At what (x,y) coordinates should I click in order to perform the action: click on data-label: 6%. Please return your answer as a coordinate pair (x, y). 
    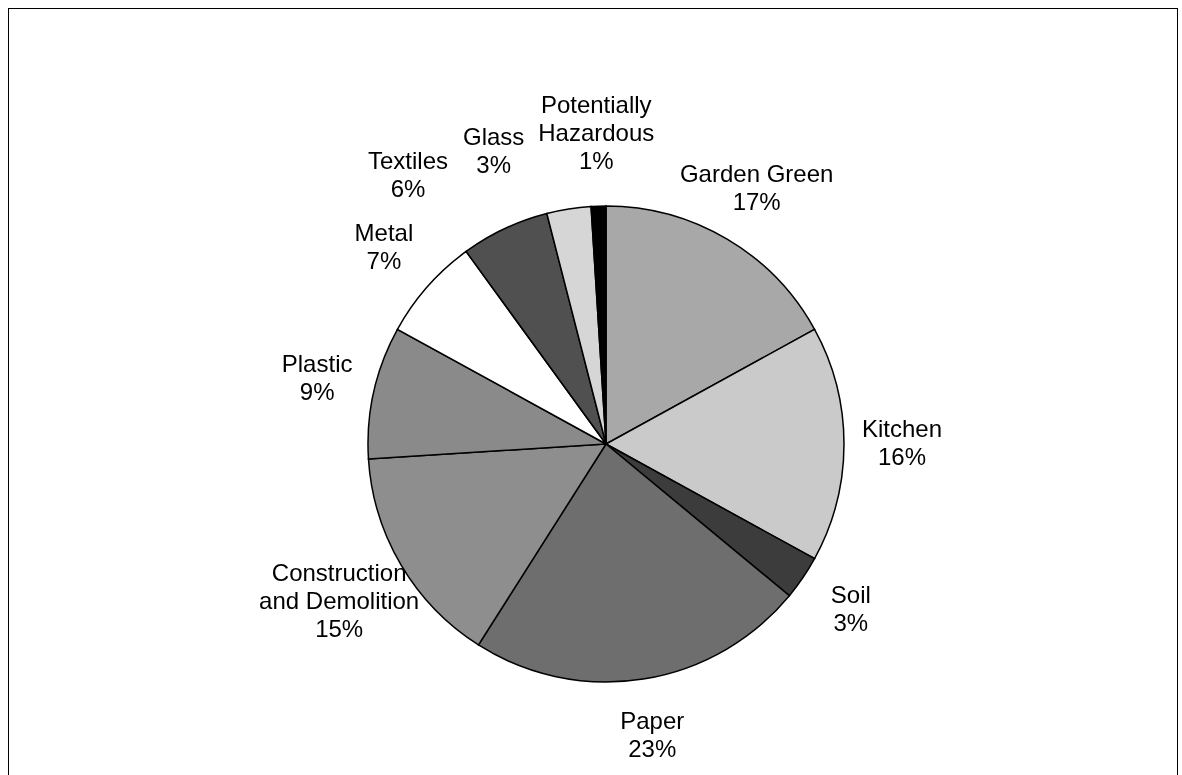
    Looking at the image, I should click on (408, 189).